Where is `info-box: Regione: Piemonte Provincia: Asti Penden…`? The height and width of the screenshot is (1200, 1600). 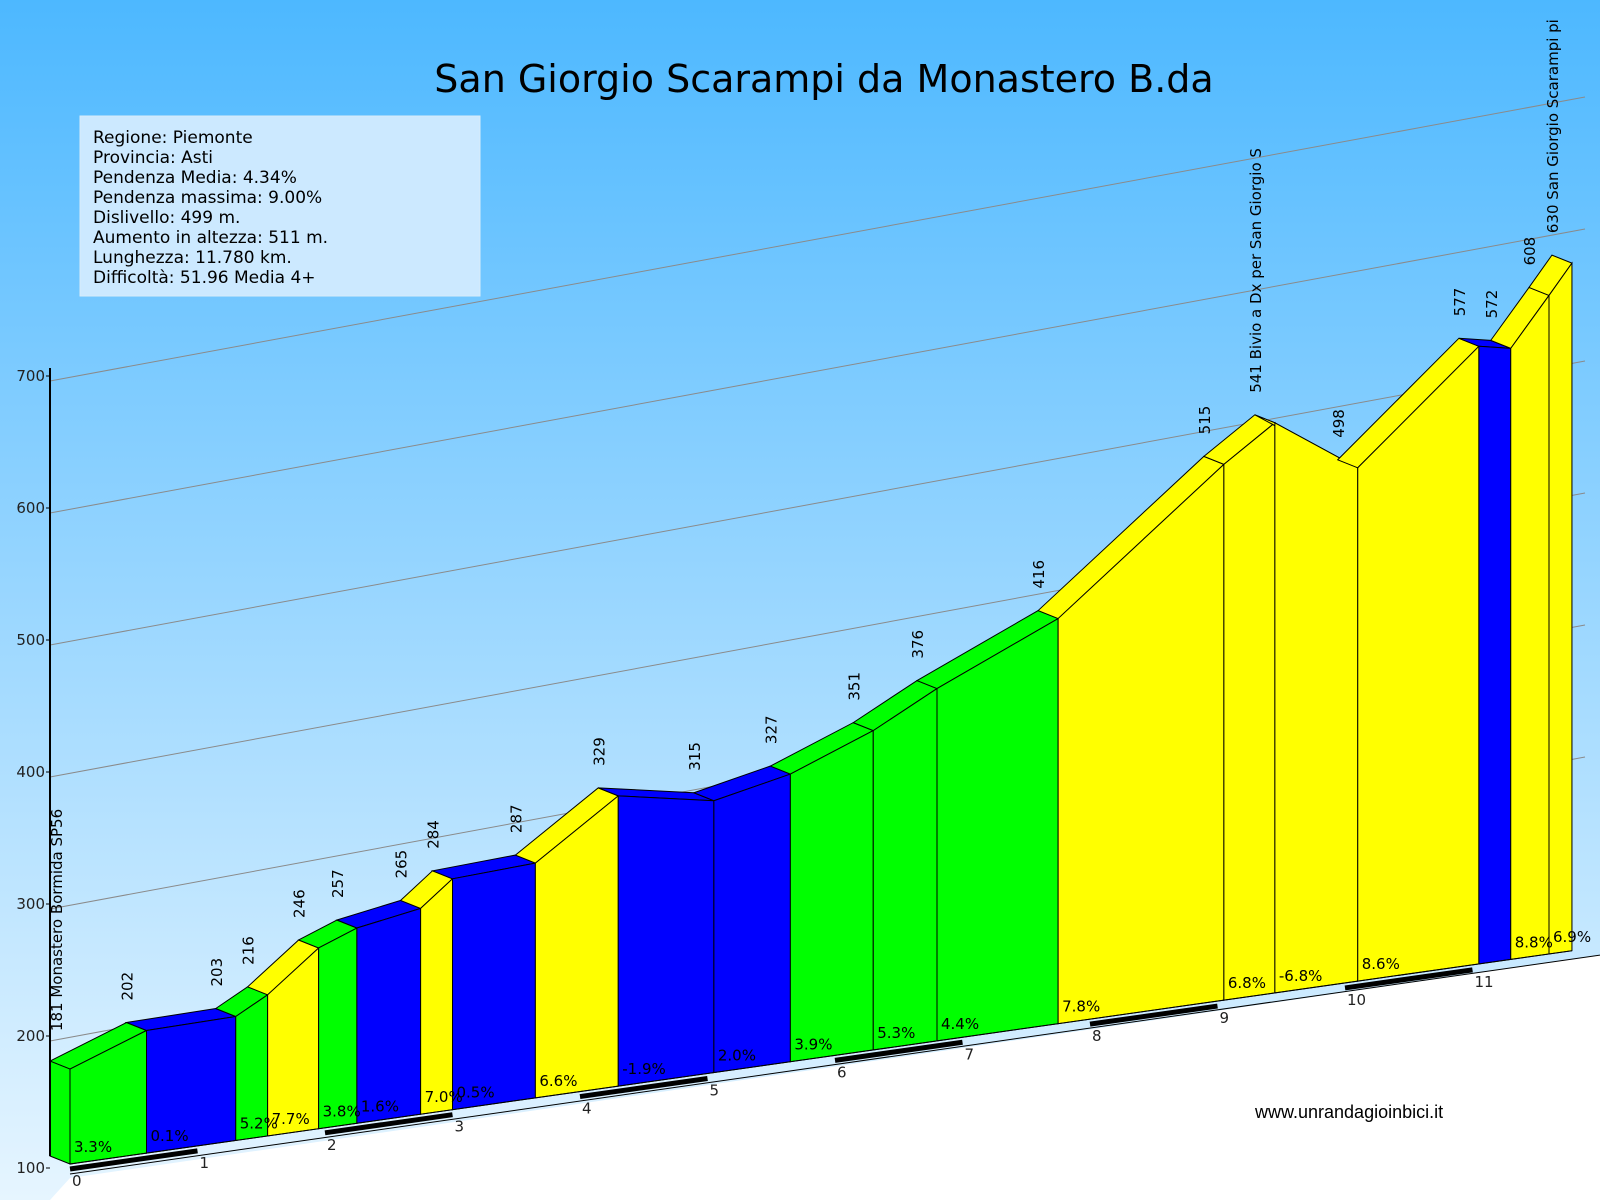
info-box: Regione: Piemonte Provincia: Asti Penden… is located at coordinates (280, 206).